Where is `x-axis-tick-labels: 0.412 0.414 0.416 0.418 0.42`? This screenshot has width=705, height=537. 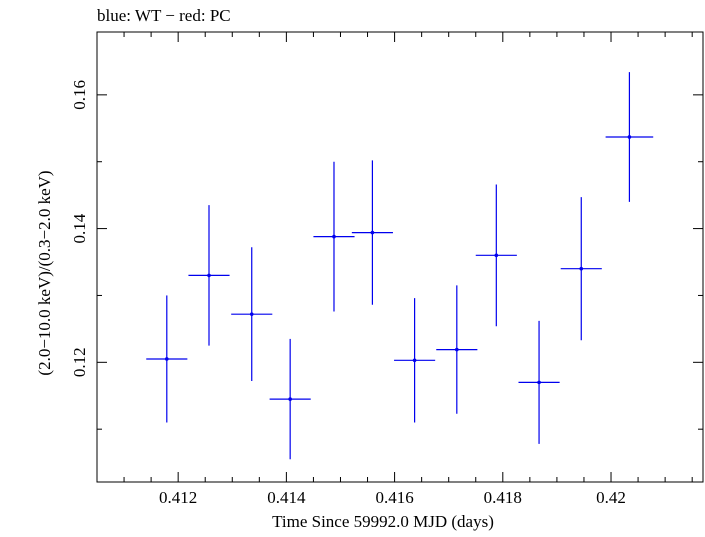 x-axis-tick-labels: 0.412 0.414 0.416 0.418 0.42 is located at coordinates (392, 497).